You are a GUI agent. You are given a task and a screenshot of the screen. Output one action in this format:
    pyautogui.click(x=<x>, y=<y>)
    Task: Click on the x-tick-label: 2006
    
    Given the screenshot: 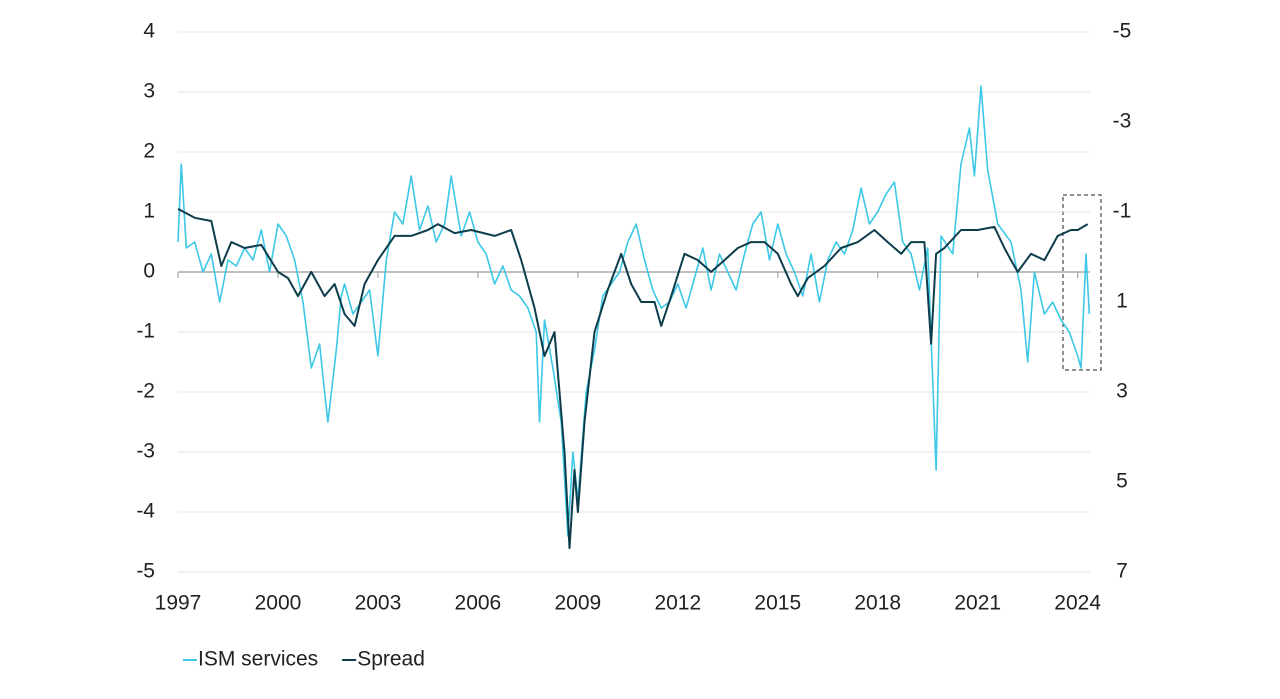 What is the action you would take?
    pyautogui.click(x=478, y=603)
    